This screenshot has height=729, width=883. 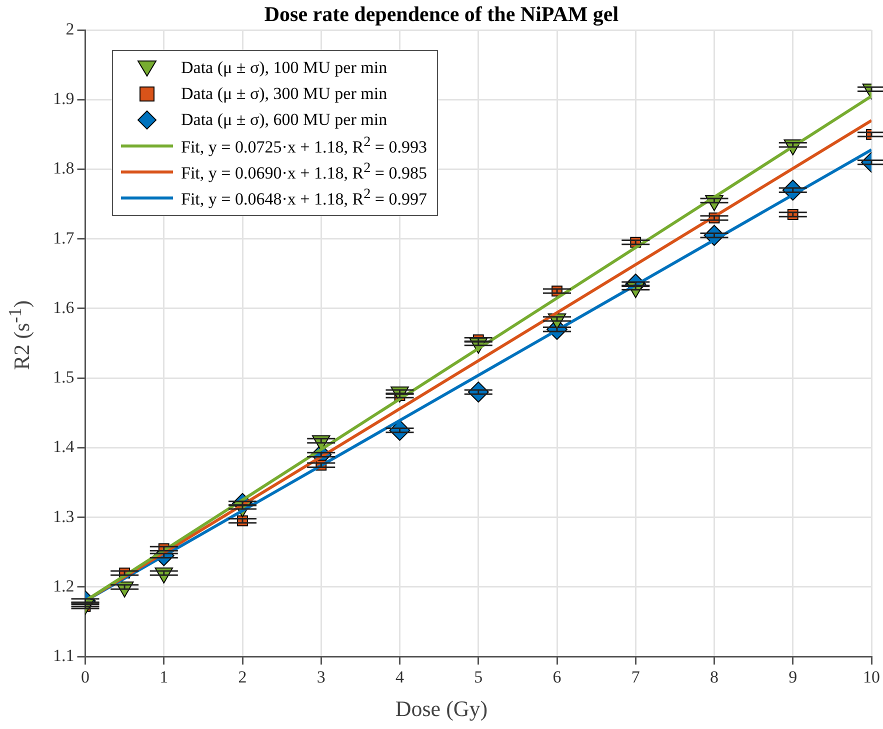 What do you see at coordinates (441, 709) in the screenshot?
I see `x-axis-title: Dose (Gy)` at bounding box center [441, 709].